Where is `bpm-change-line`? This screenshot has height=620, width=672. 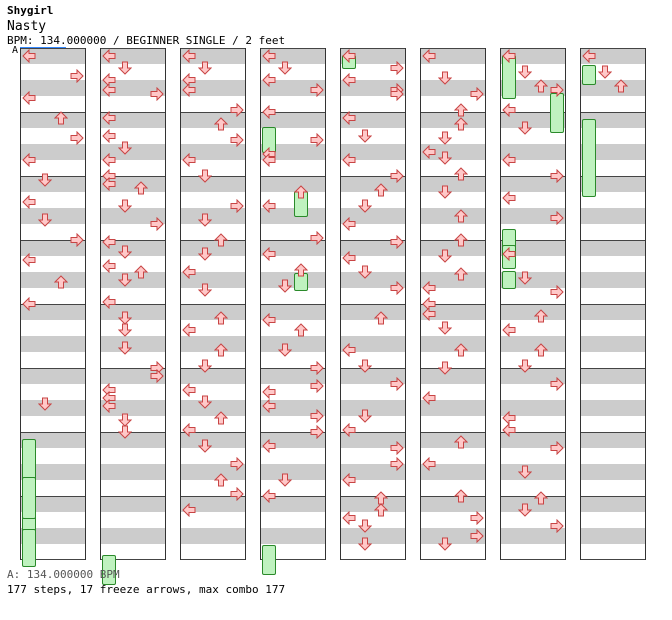 bpm-change-line is located at coordinates (43, 47).